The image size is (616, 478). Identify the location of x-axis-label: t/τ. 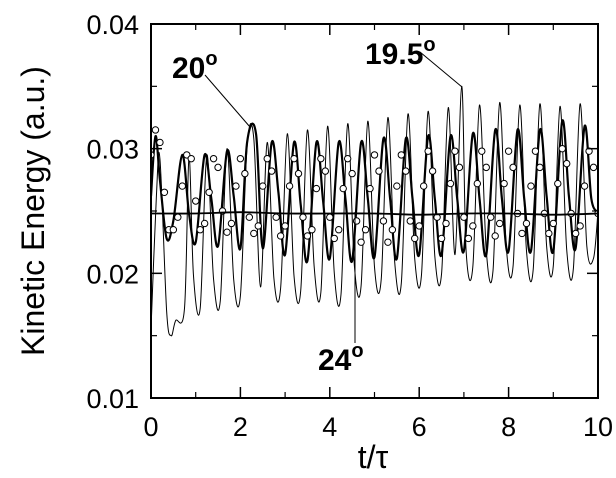
(373, 457).